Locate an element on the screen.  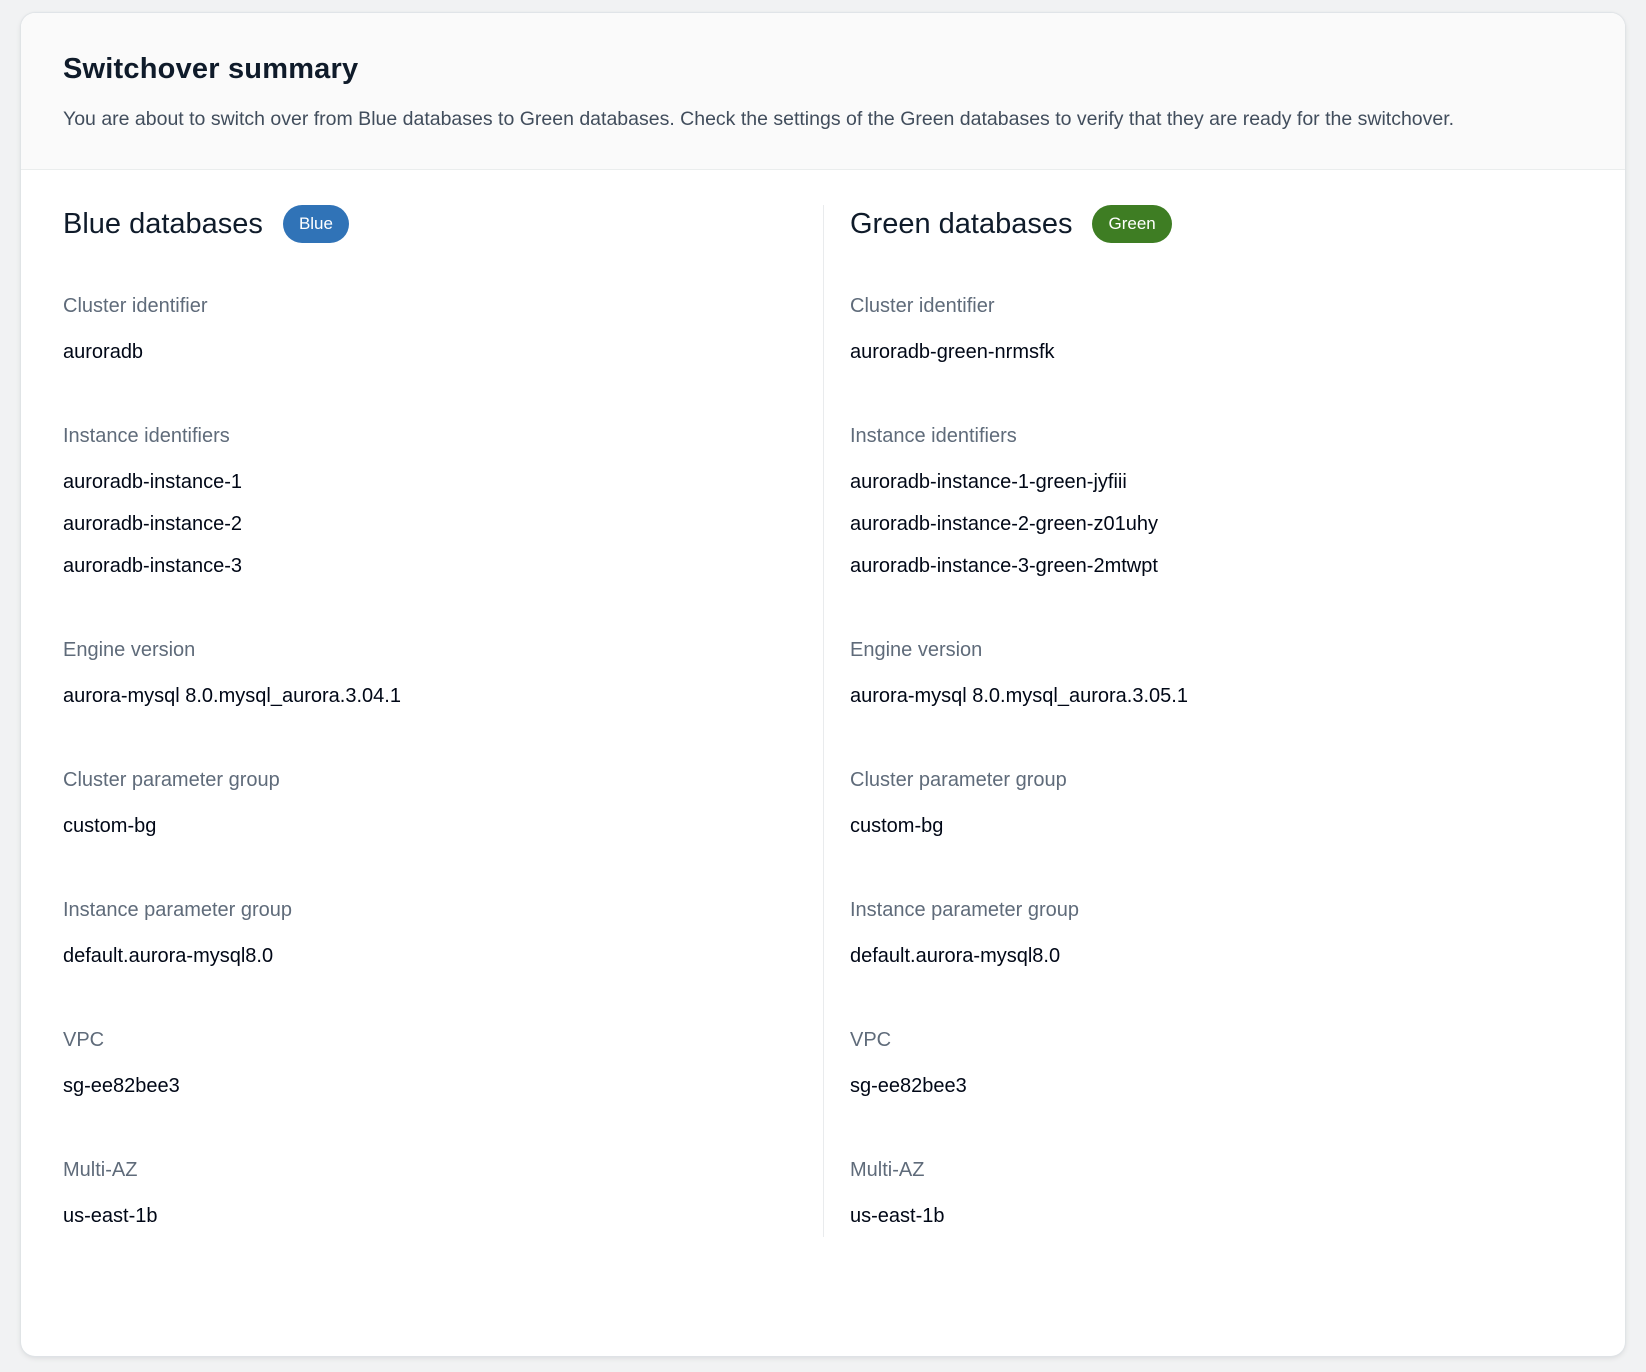
field-value: auroradb-instance-1 is located at coordinates (152, 482).